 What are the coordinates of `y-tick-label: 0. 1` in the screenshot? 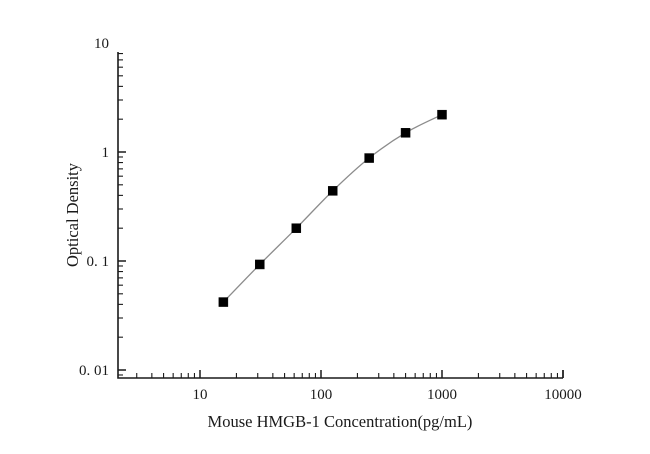 It's located at (98, 262).